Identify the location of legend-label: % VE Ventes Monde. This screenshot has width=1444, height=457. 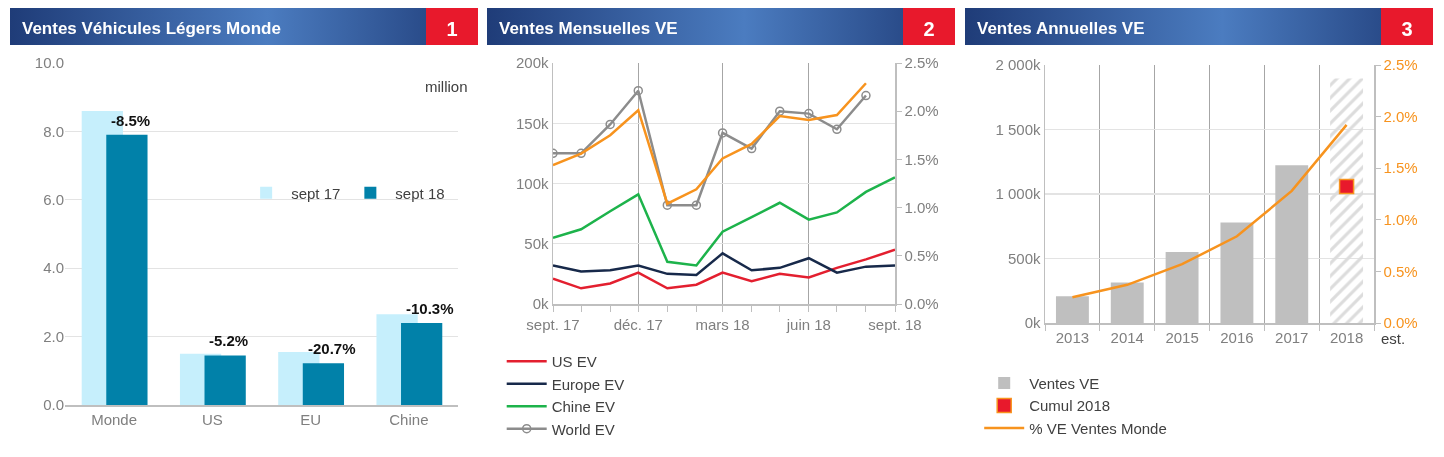
(1098, 428).